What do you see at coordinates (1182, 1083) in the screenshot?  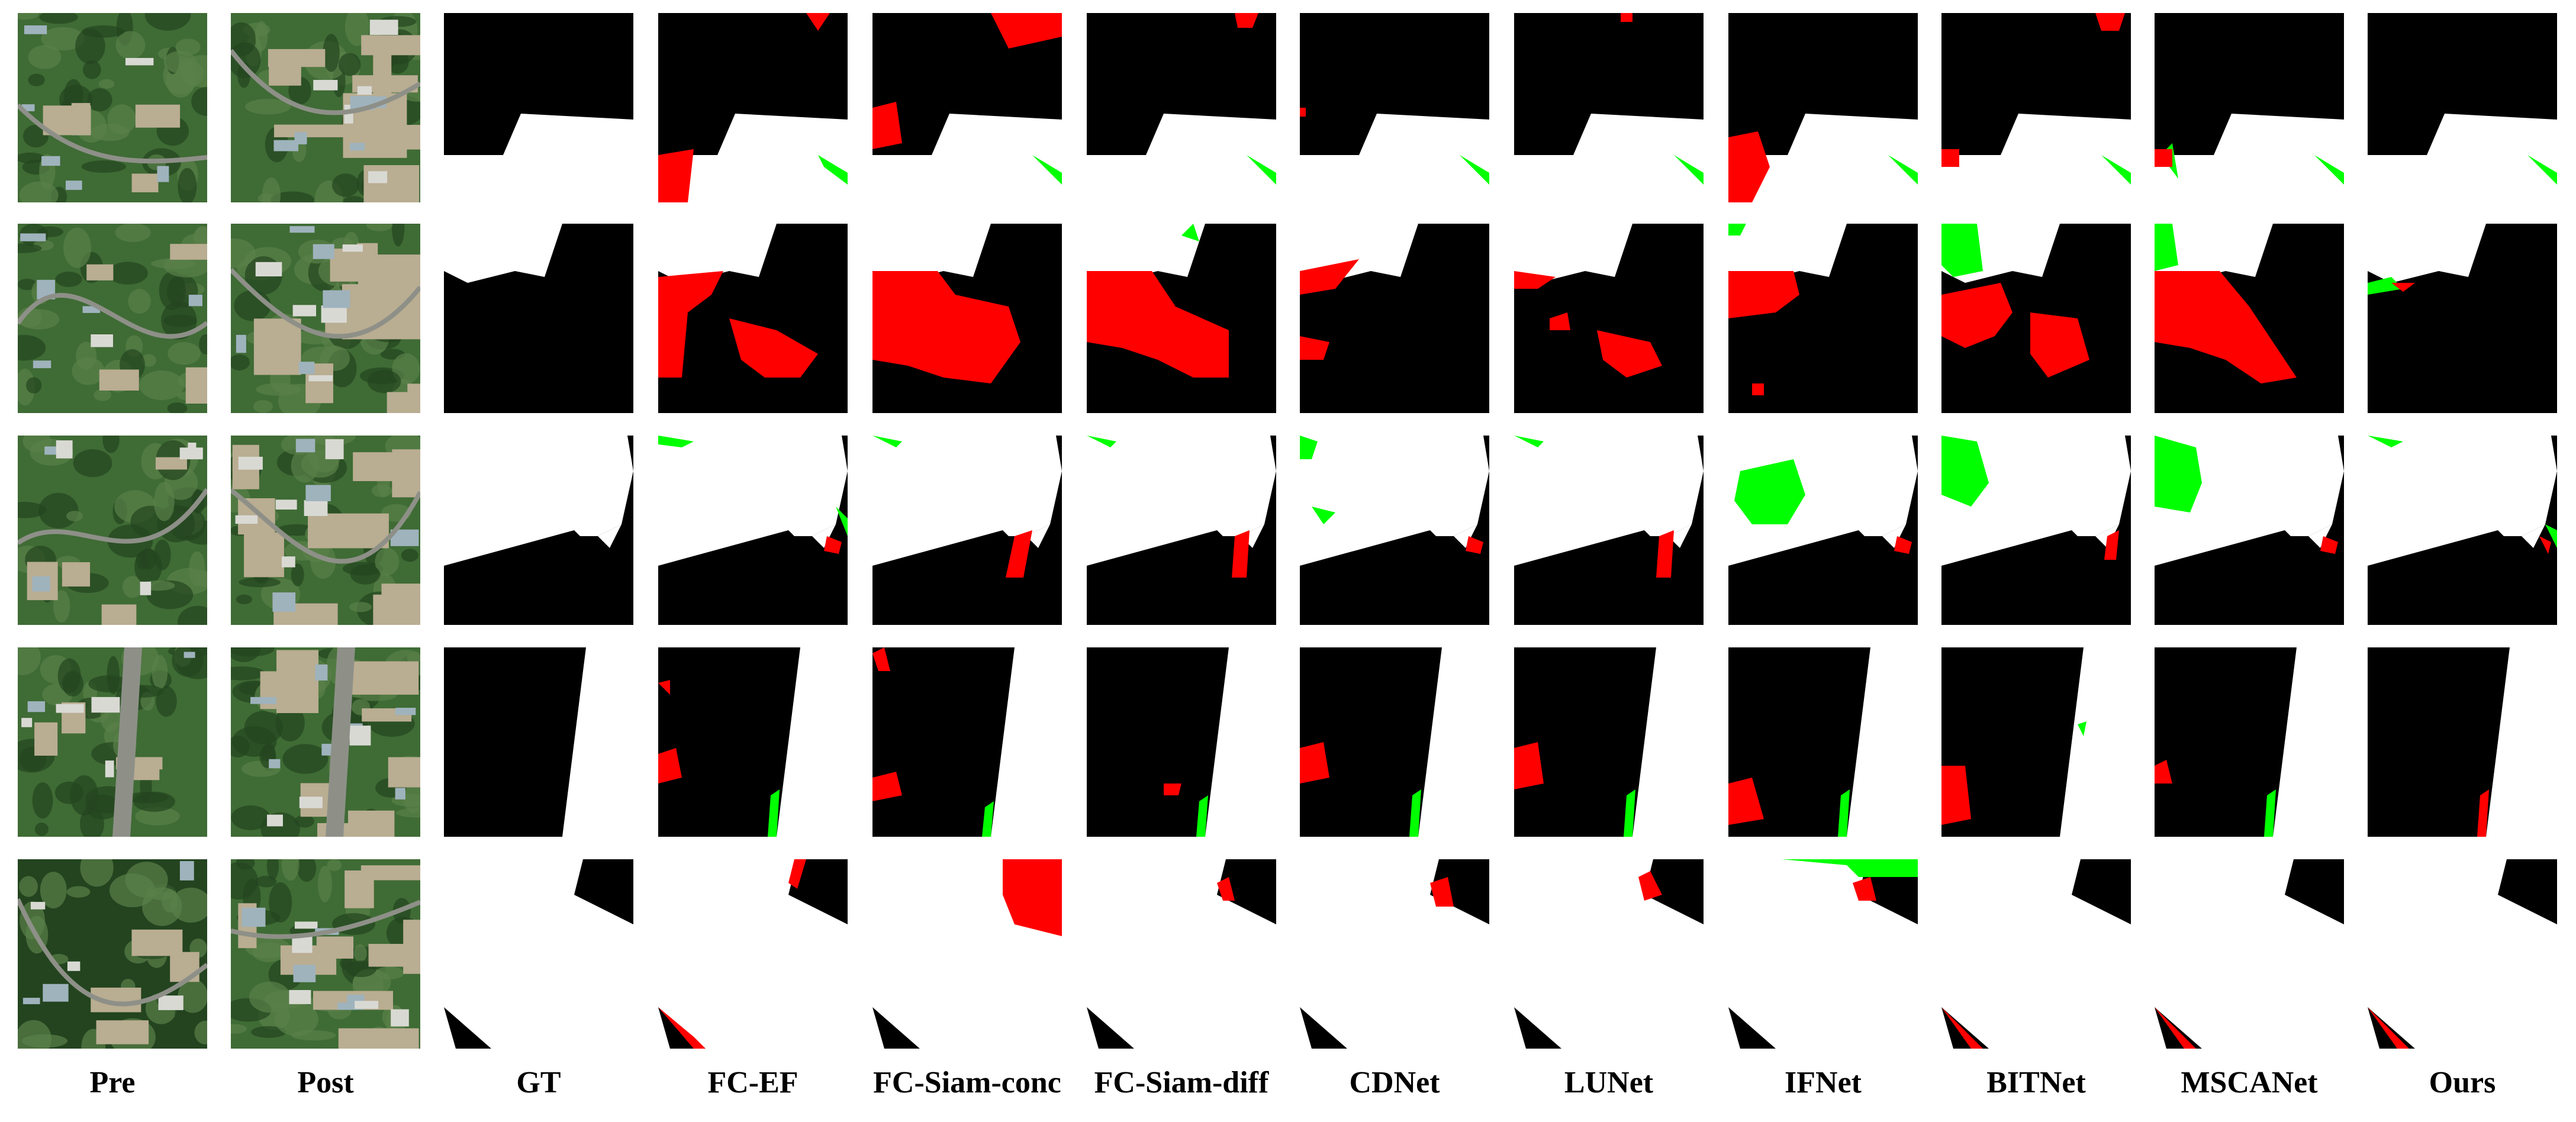 I see `column-label-fc-siam-diff: FC-Siam-diff` at bounding box center [1182, 1083].